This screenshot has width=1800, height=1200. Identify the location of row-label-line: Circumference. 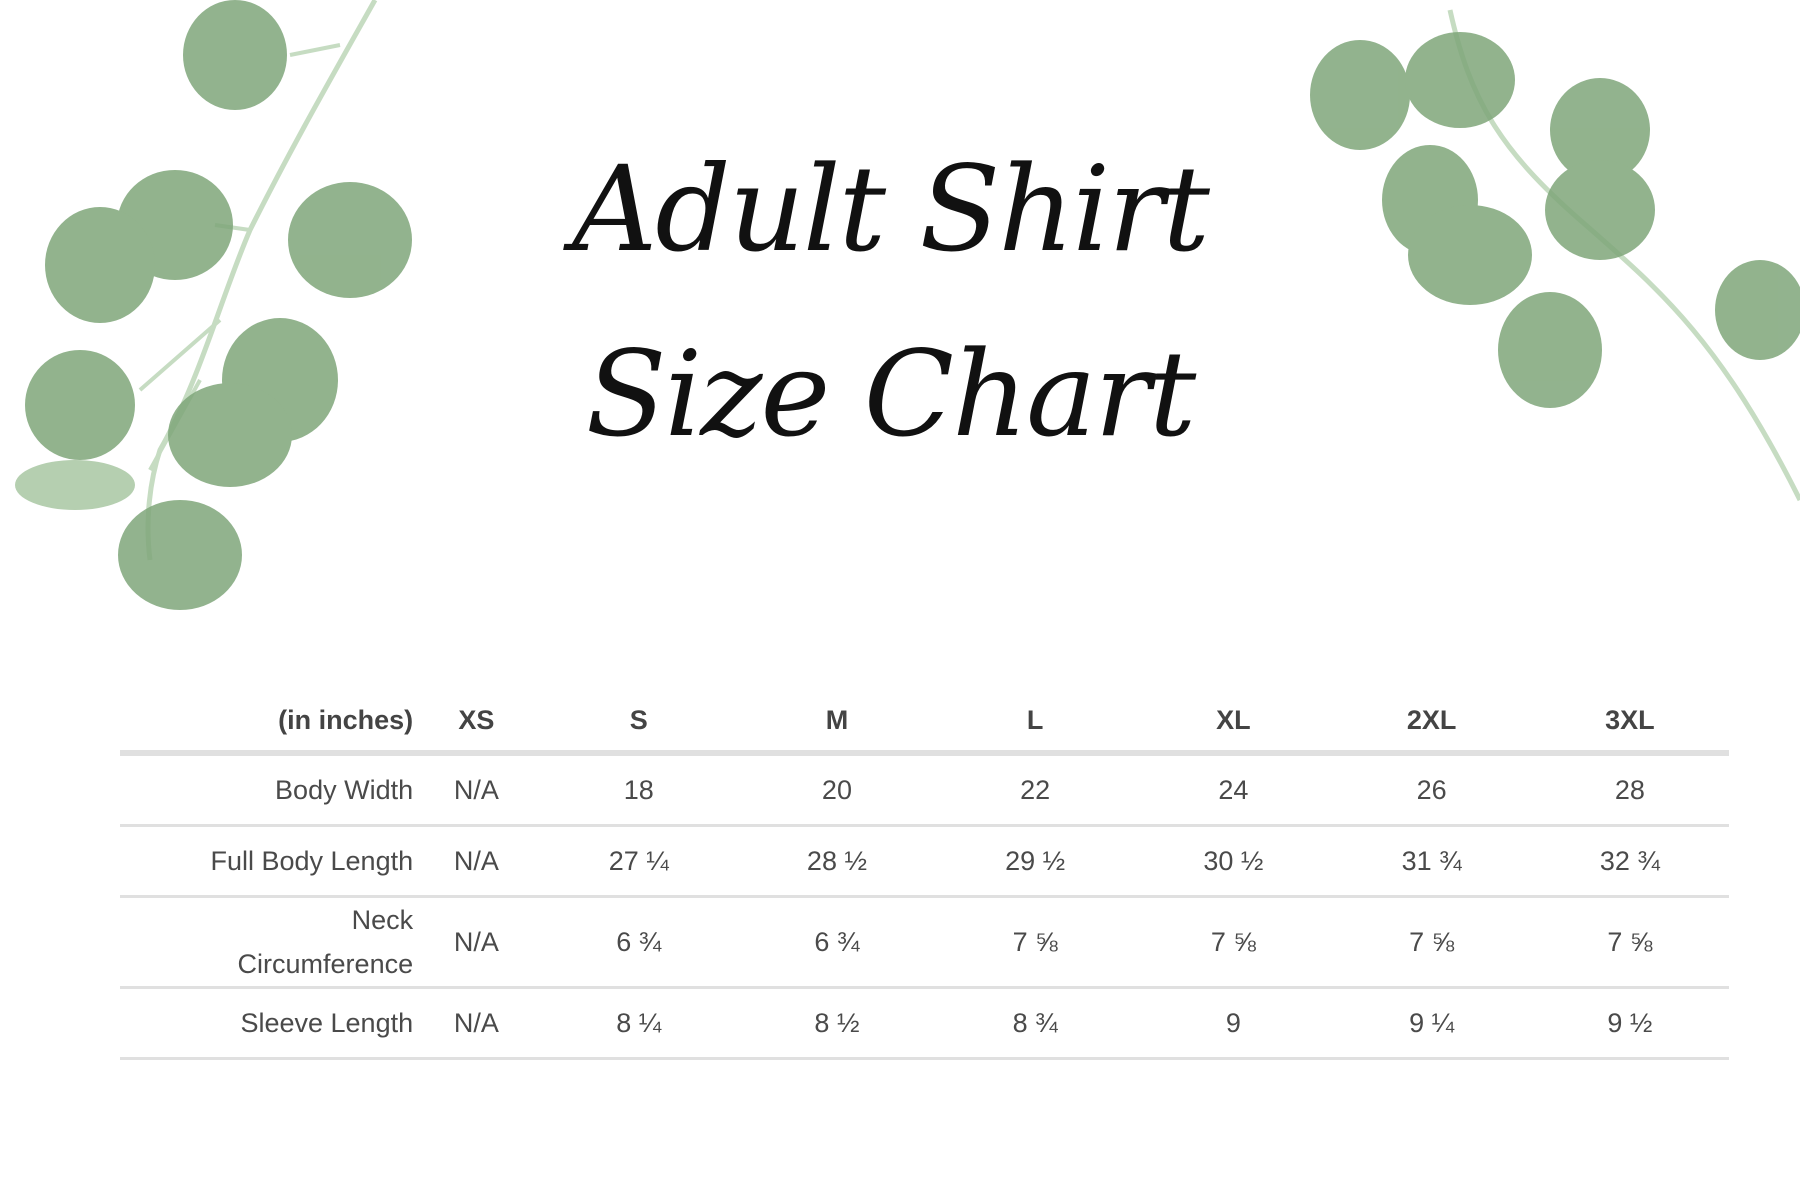
(325, 964).